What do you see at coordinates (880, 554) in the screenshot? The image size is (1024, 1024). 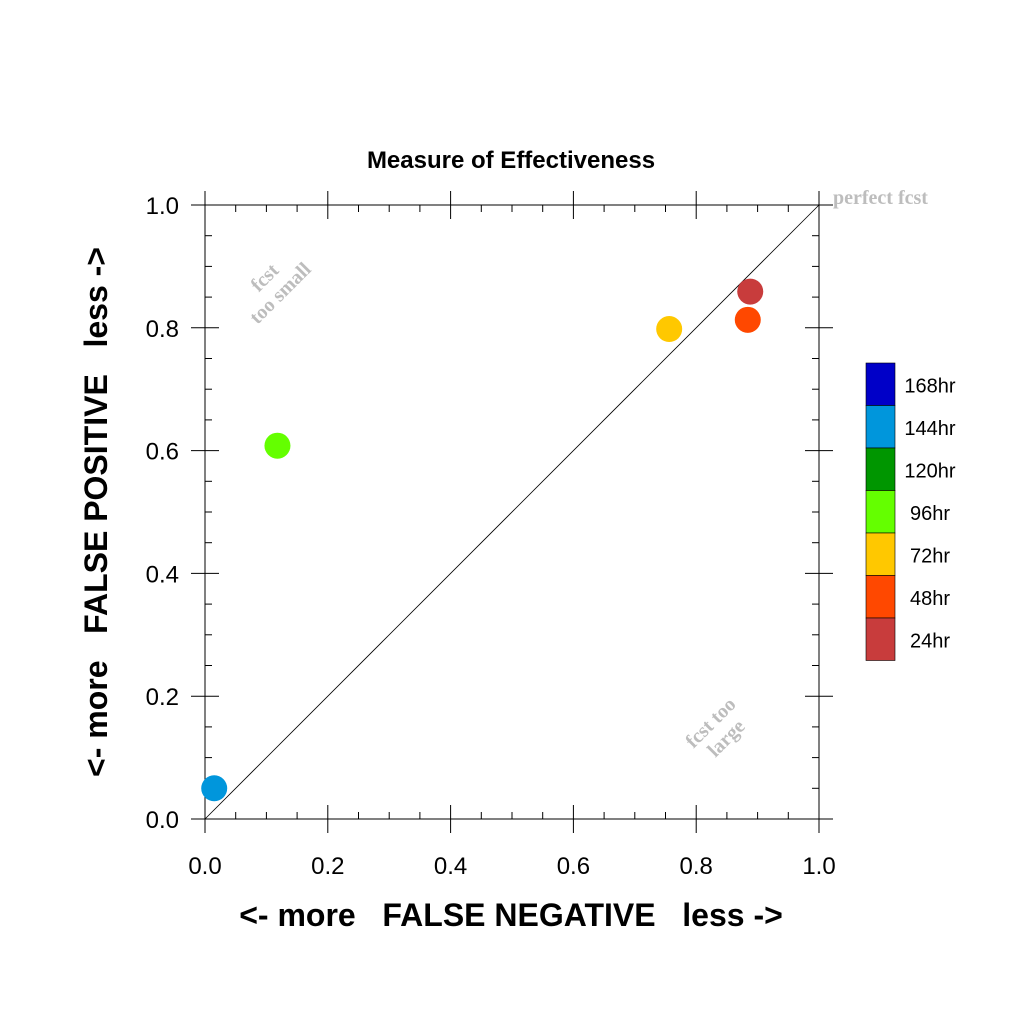 I see `legend-swatch-72hr` at bounding box center [880, 554].